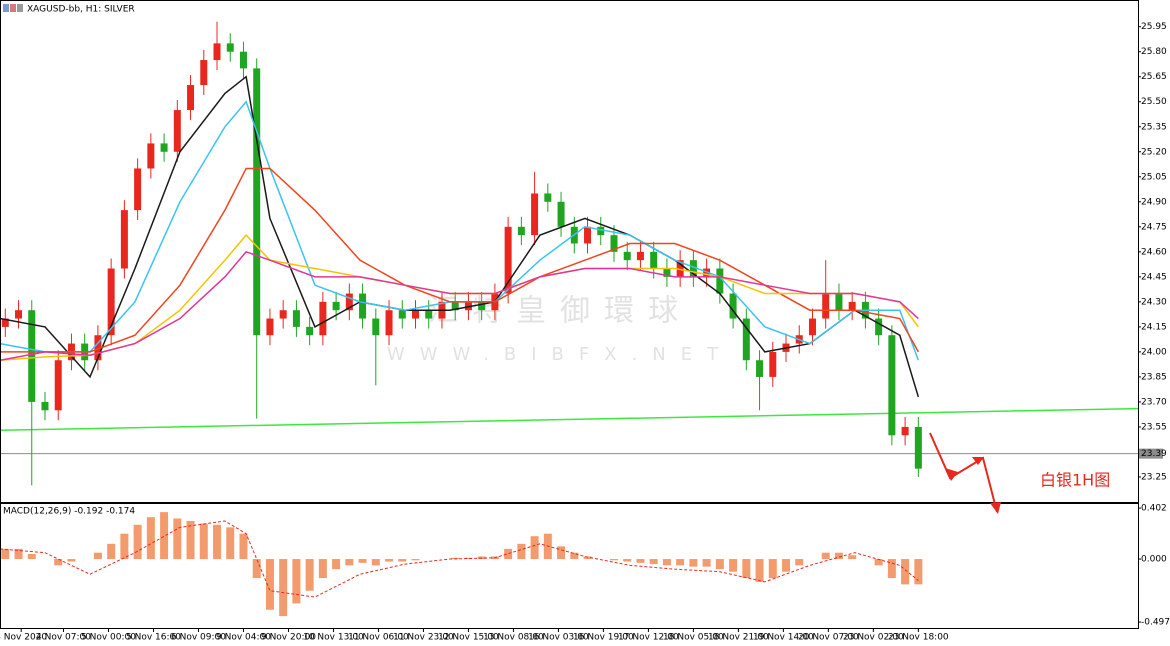 The height and width of the screenshot is (646, 1170). I want to click on x-tick-label: 20 Nov 07:00, so click(828, 638).